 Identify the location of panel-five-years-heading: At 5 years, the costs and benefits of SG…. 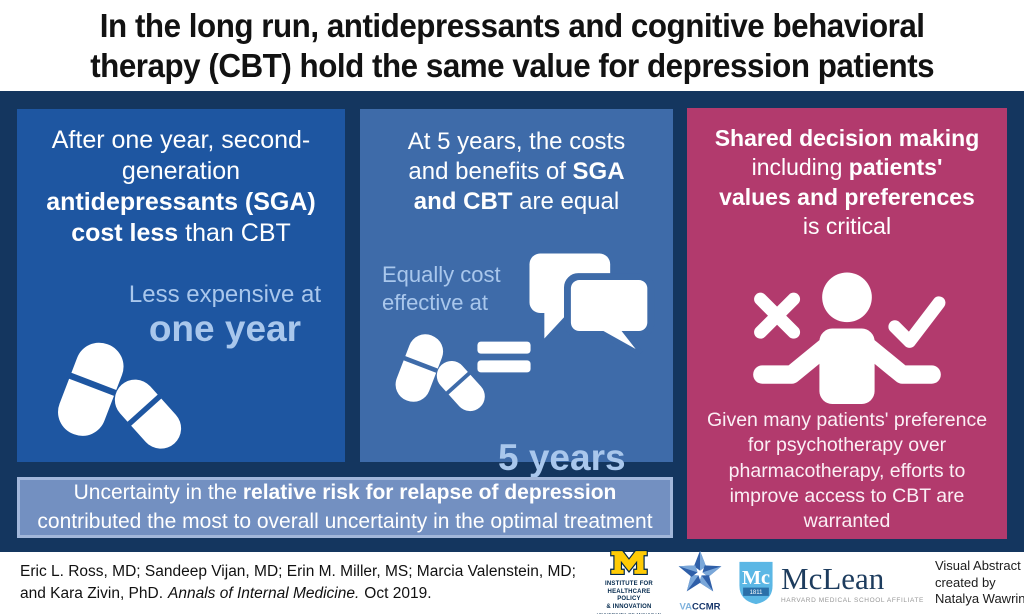
(516, 171).